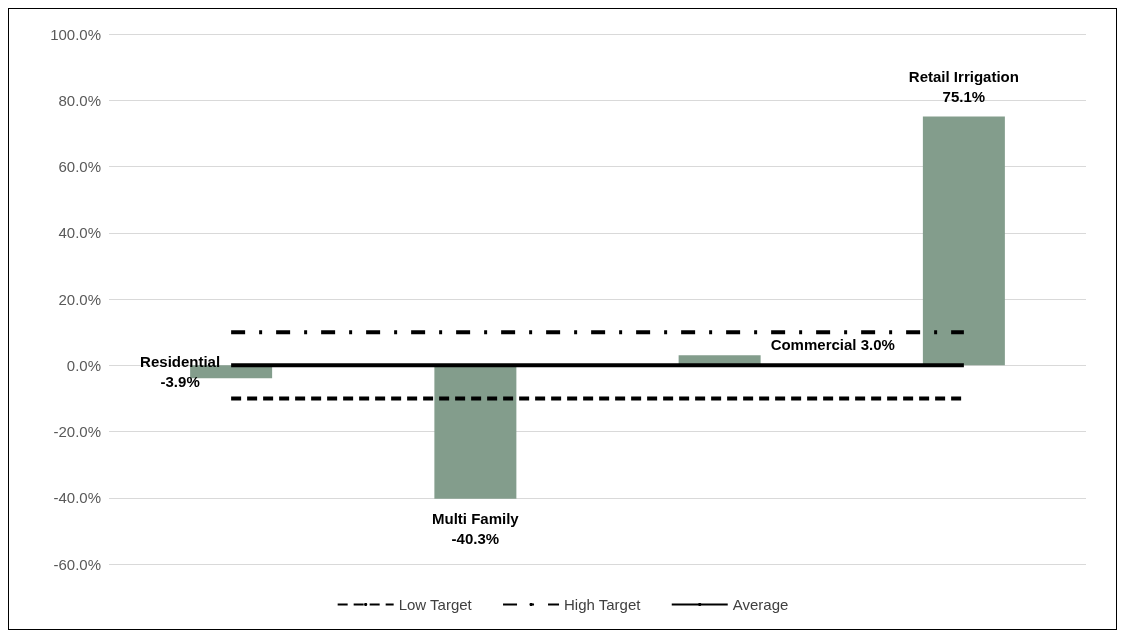 This screenshot has width=1129, height=642. What do you see at coordinates (79, 166) in the screenshot?
I see `y-tick-label: 60.0%` at bounding box center [79, 166].